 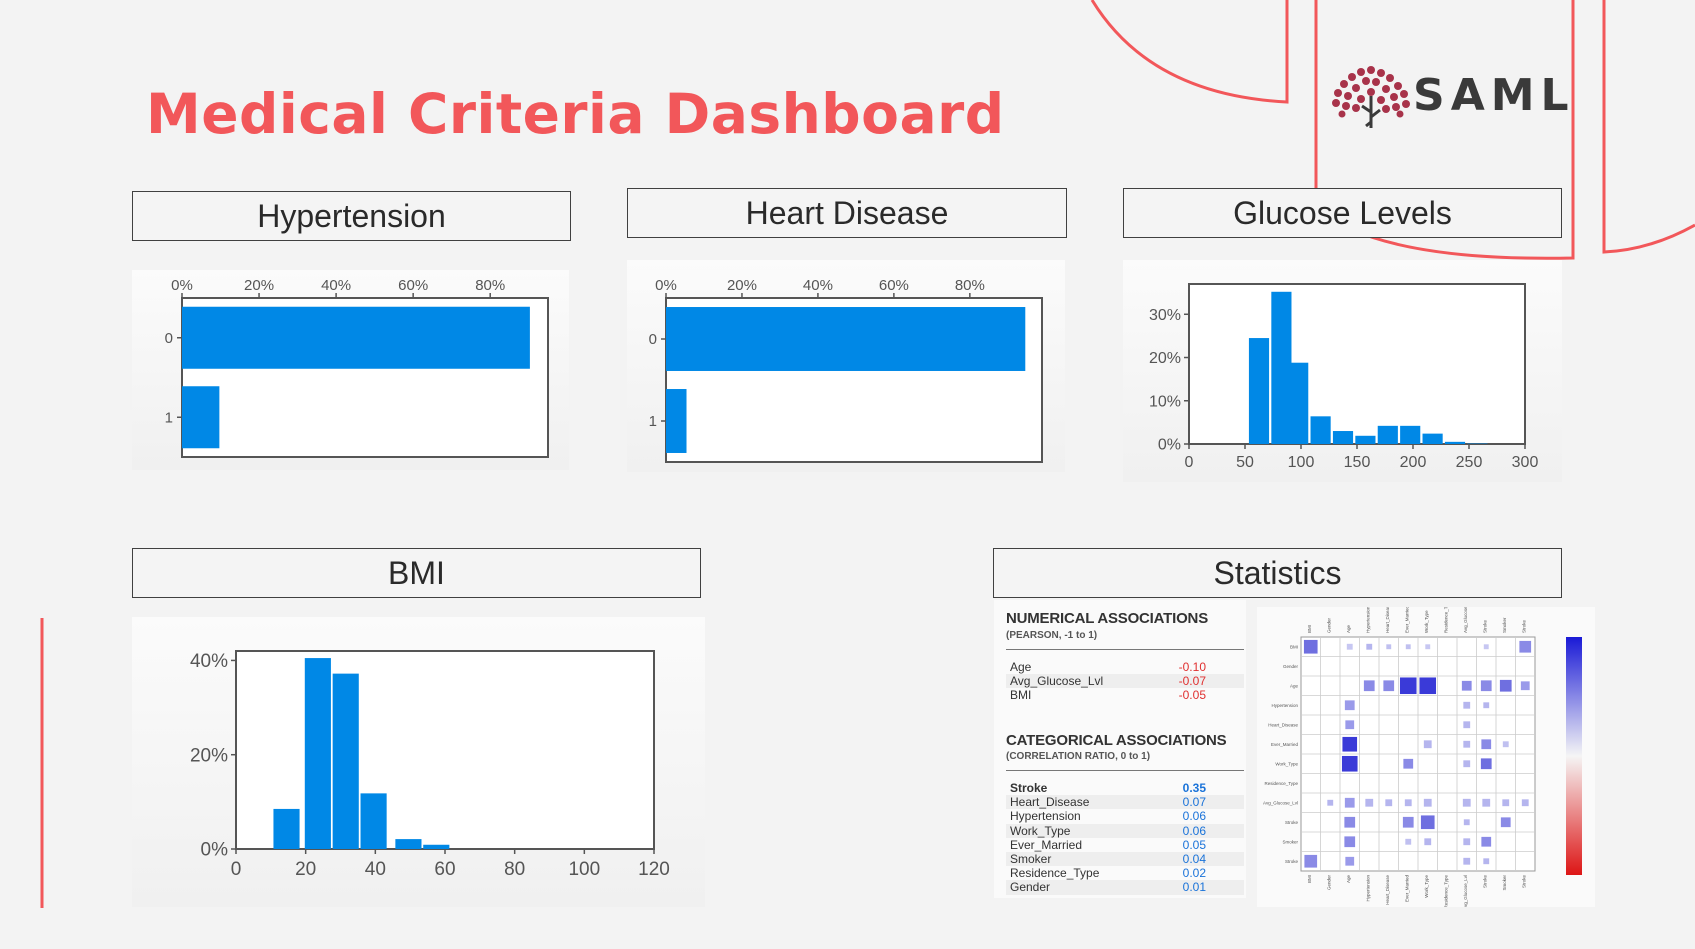 I want to click on association-row: Avg_Glucose_Lvl -0.07, so click(x=1125, y=681).